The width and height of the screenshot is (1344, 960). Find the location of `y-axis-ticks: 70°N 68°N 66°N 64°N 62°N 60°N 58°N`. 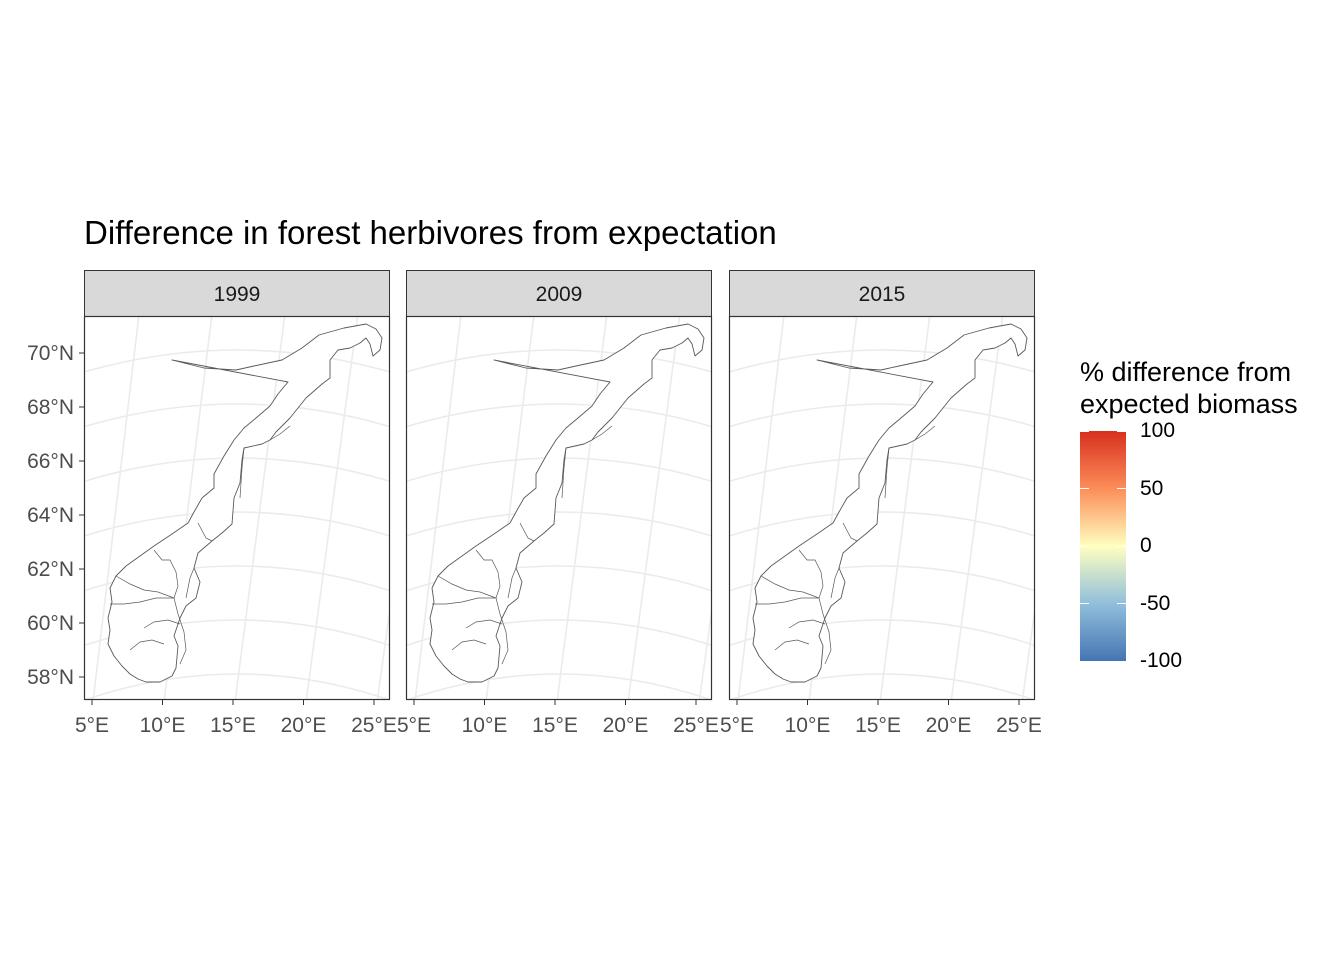

y-axis-ticks: 70°N 68°N 66°N 64°N 62°N 60°N 58°N is located at coordinates (55, 515).